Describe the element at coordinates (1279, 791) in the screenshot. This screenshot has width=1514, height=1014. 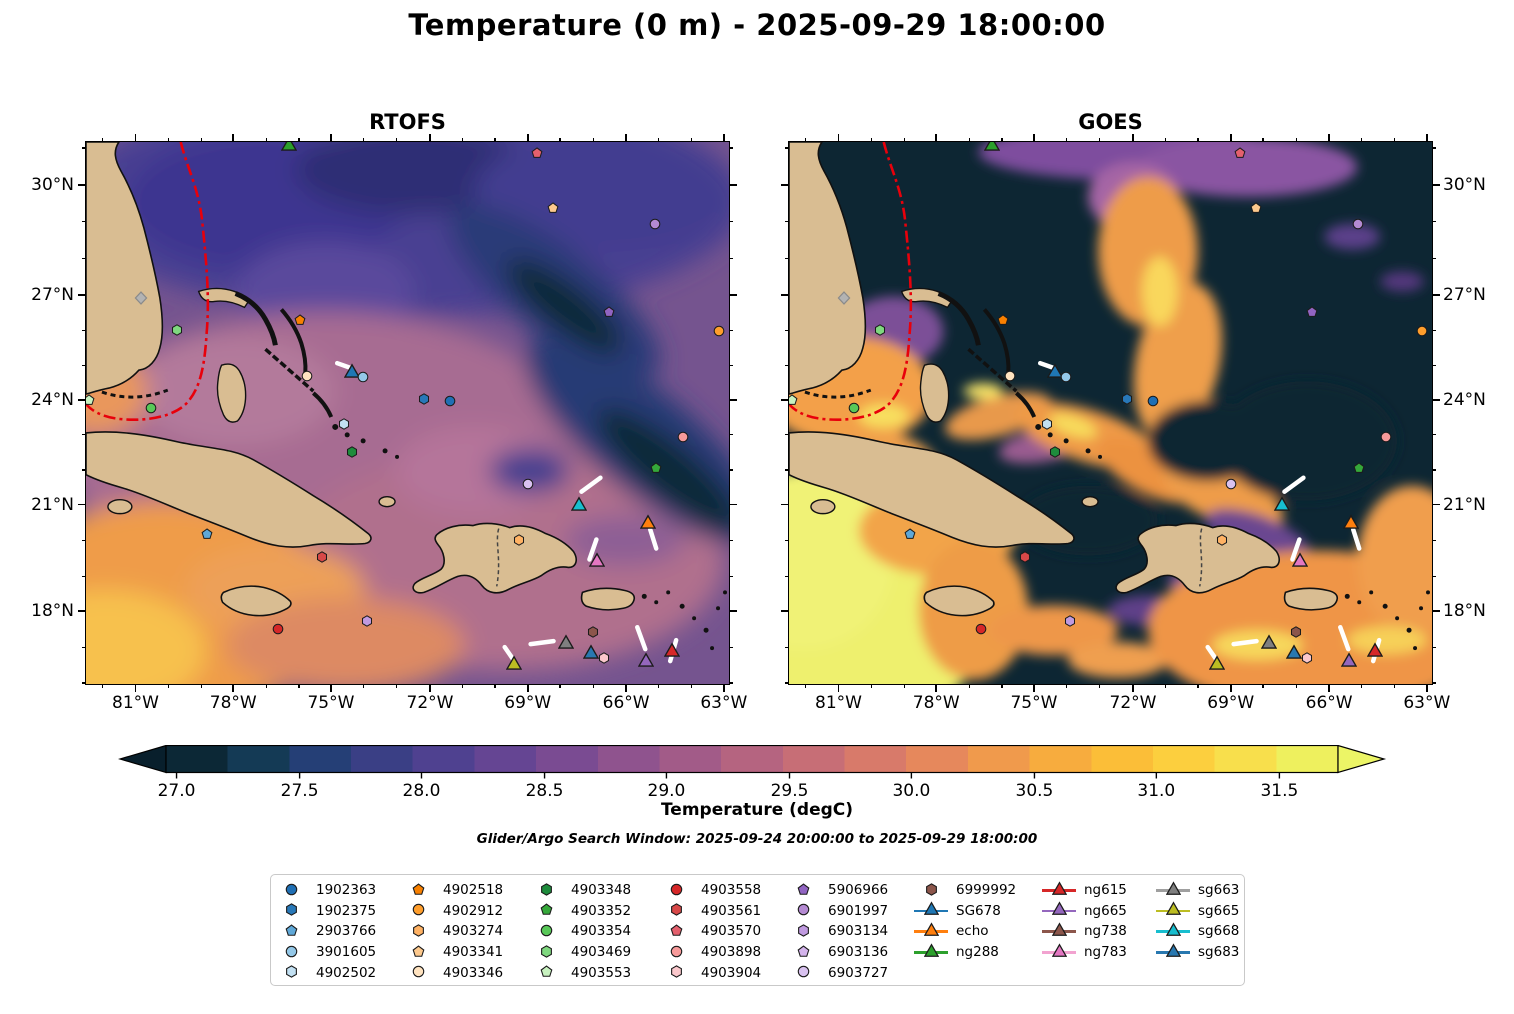
I see `colorbar-tick-label: 31.5` at that location.